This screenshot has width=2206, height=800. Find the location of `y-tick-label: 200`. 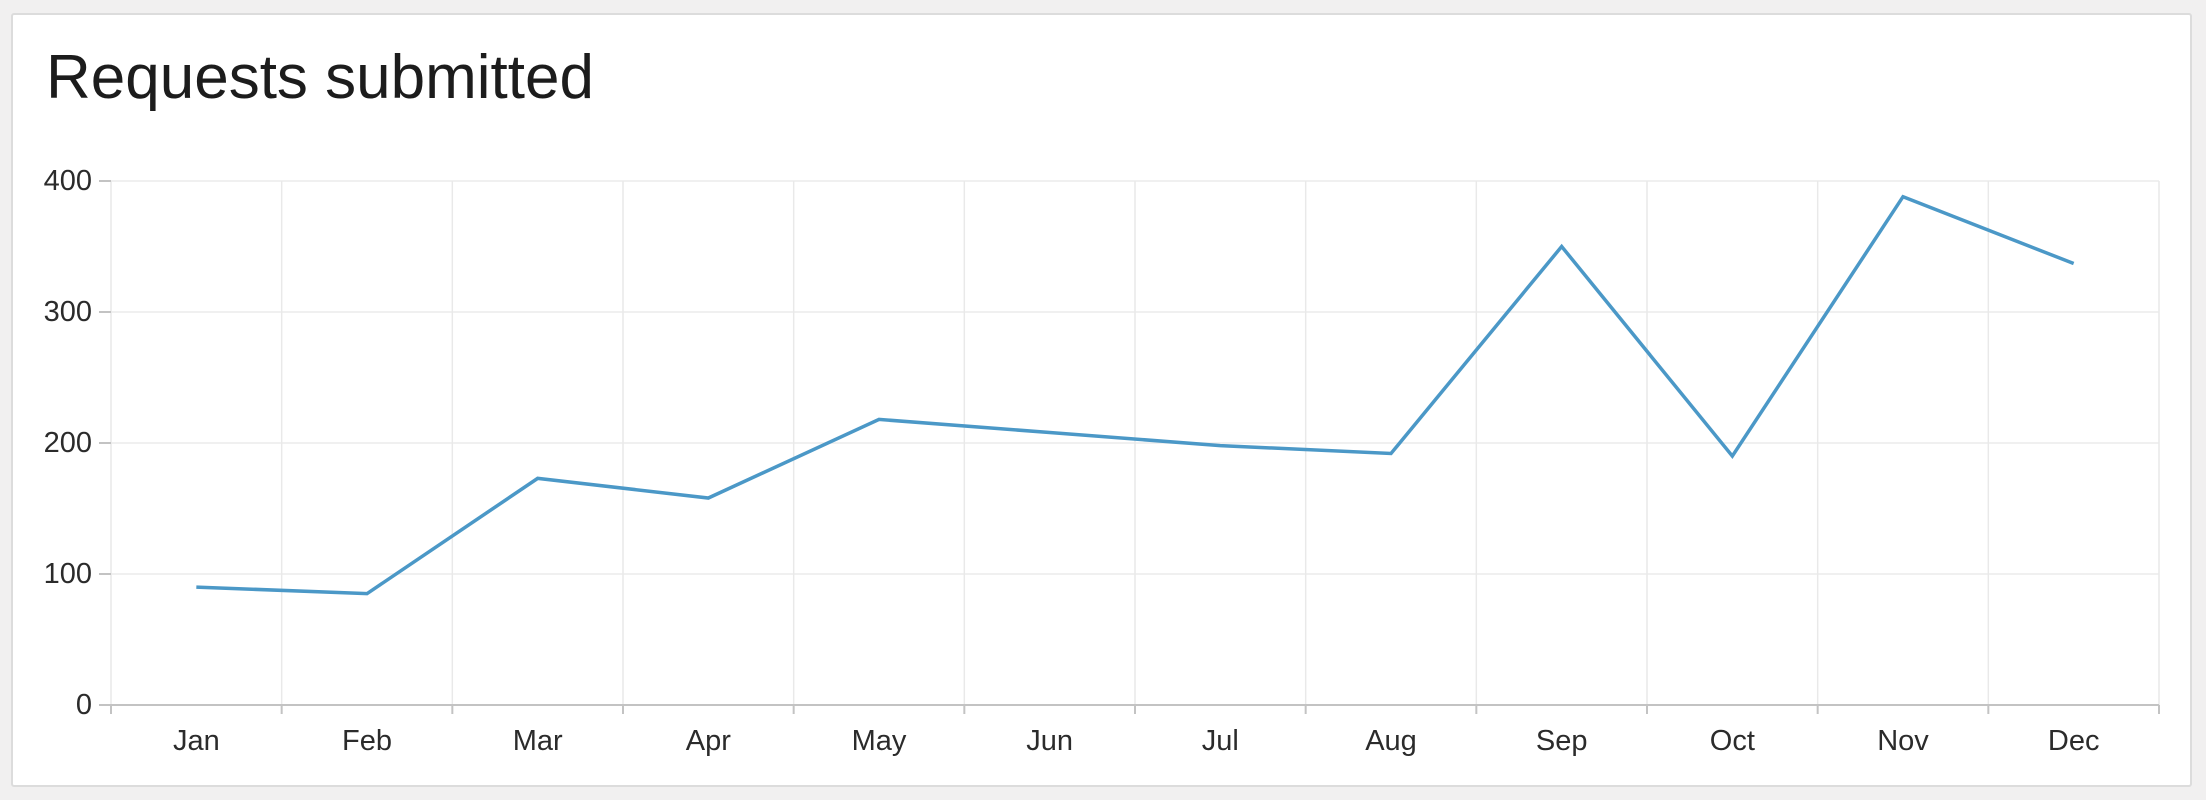

y-tick-label: 200 is located at coordinates (68, 443).